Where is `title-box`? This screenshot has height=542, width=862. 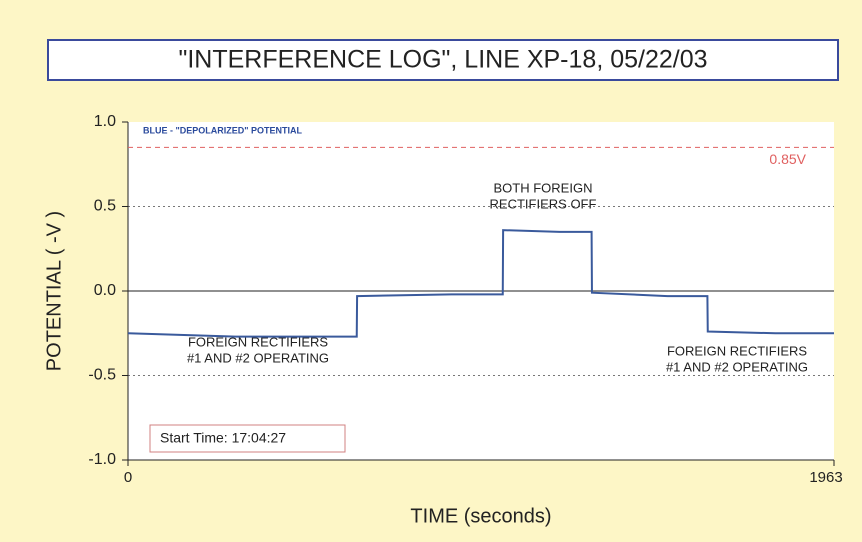 title-box is located at coordinates (443, 60).